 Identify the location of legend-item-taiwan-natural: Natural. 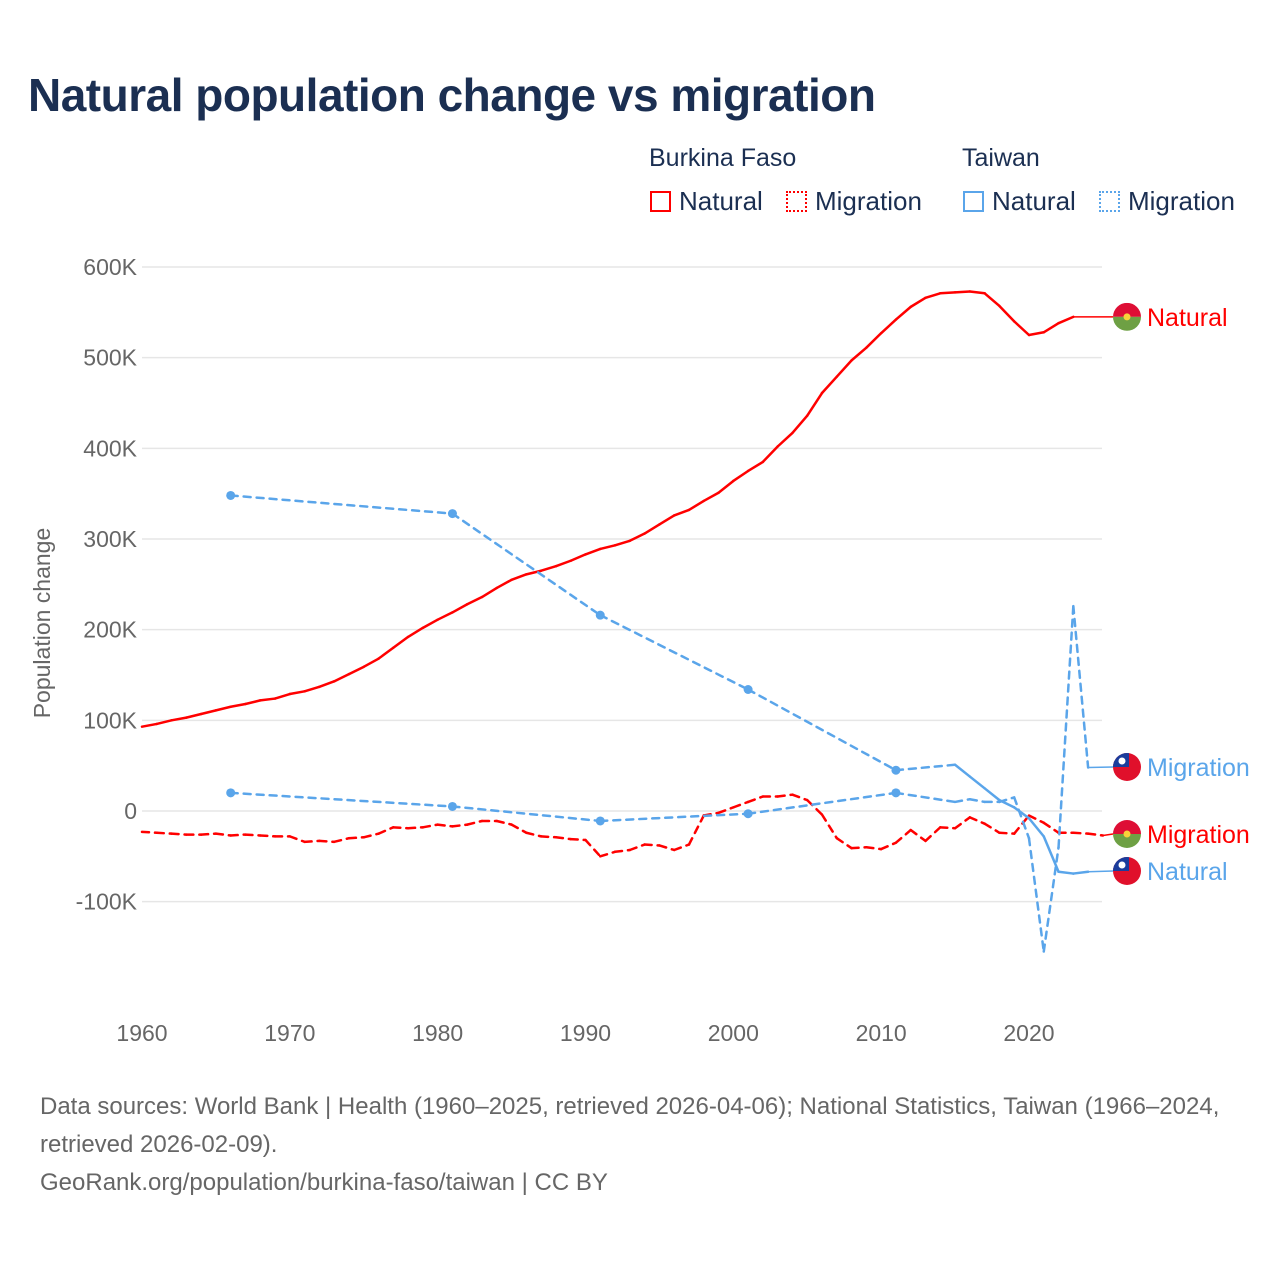
(1019, 201).